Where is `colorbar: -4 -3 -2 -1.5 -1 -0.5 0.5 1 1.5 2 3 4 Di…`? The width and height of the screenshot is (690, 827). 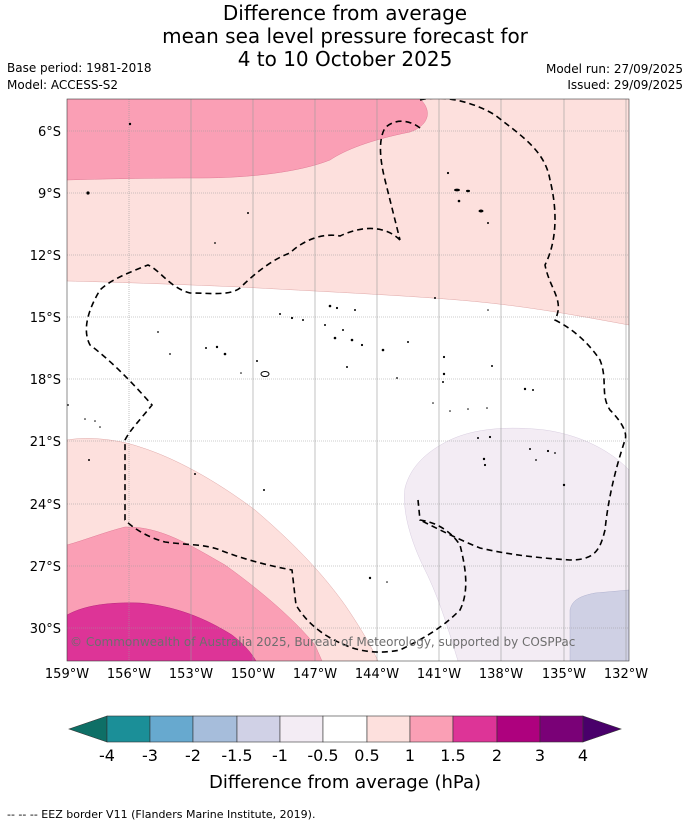
colorbar: -4 -3 -2 -1.5 -1 -0.5 0.5 1 1.5 2 3 4 Di… is located at coordinates (345, 754).